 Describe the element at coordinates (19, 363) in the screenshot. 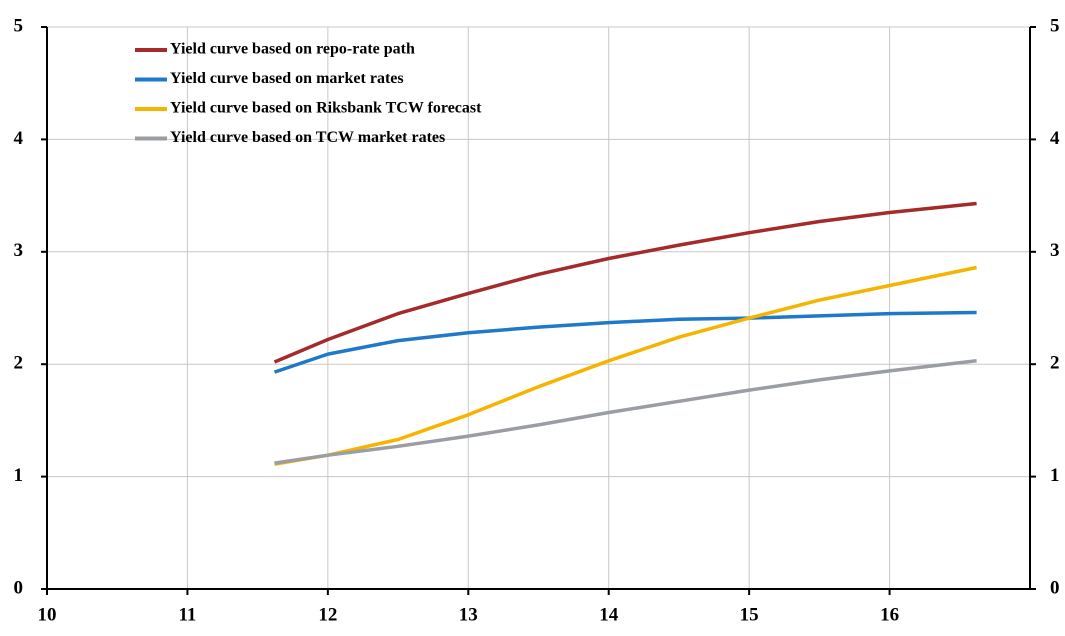

I see `y-tick-label: 2` at that location.